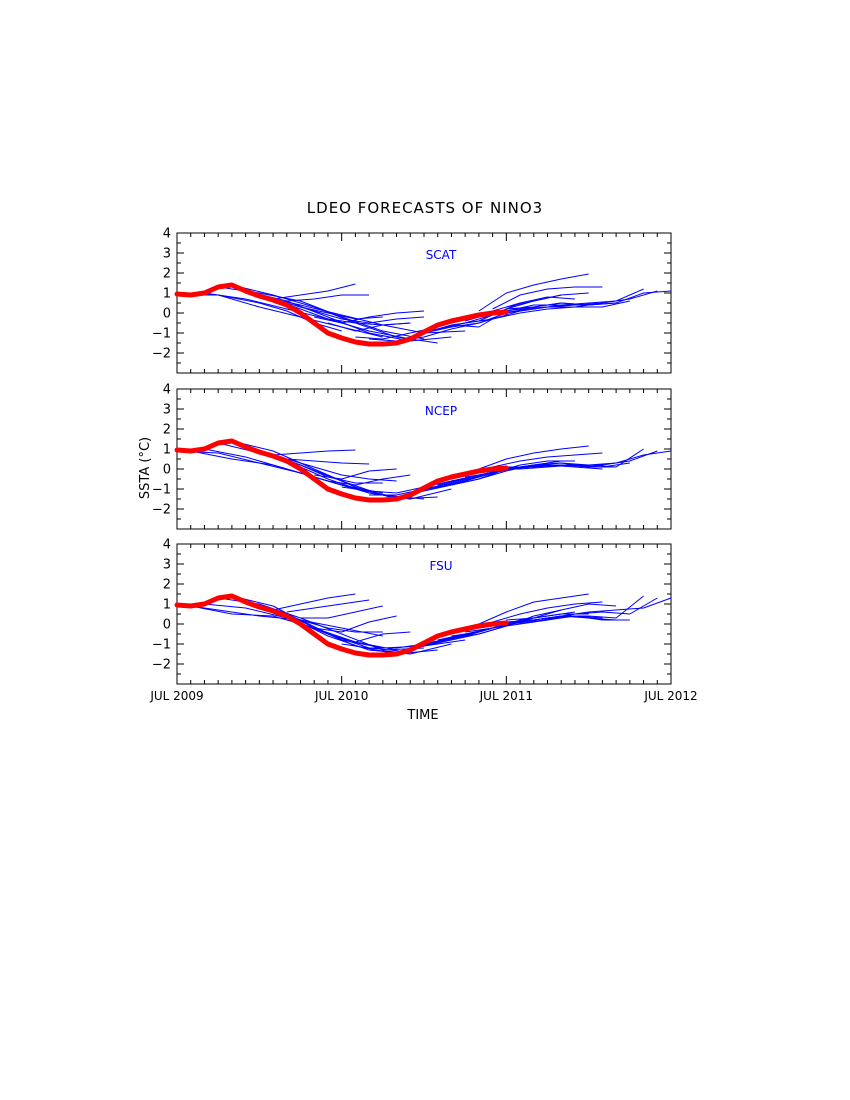  What do you see at coordinates (441, 255) in the screenshot?
I see `panel-label: SCAT` at bounding box center [441, 255].